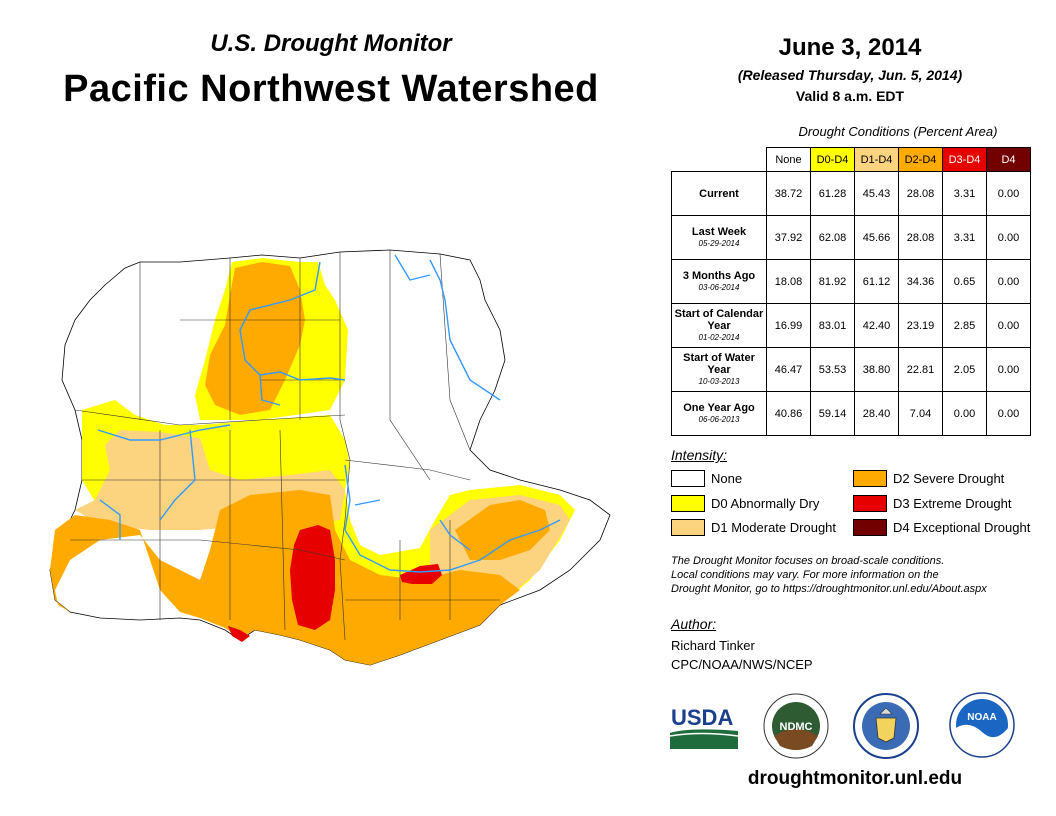  I want to click on col-header-d1-d4: D1-D4, so click(876, 159).